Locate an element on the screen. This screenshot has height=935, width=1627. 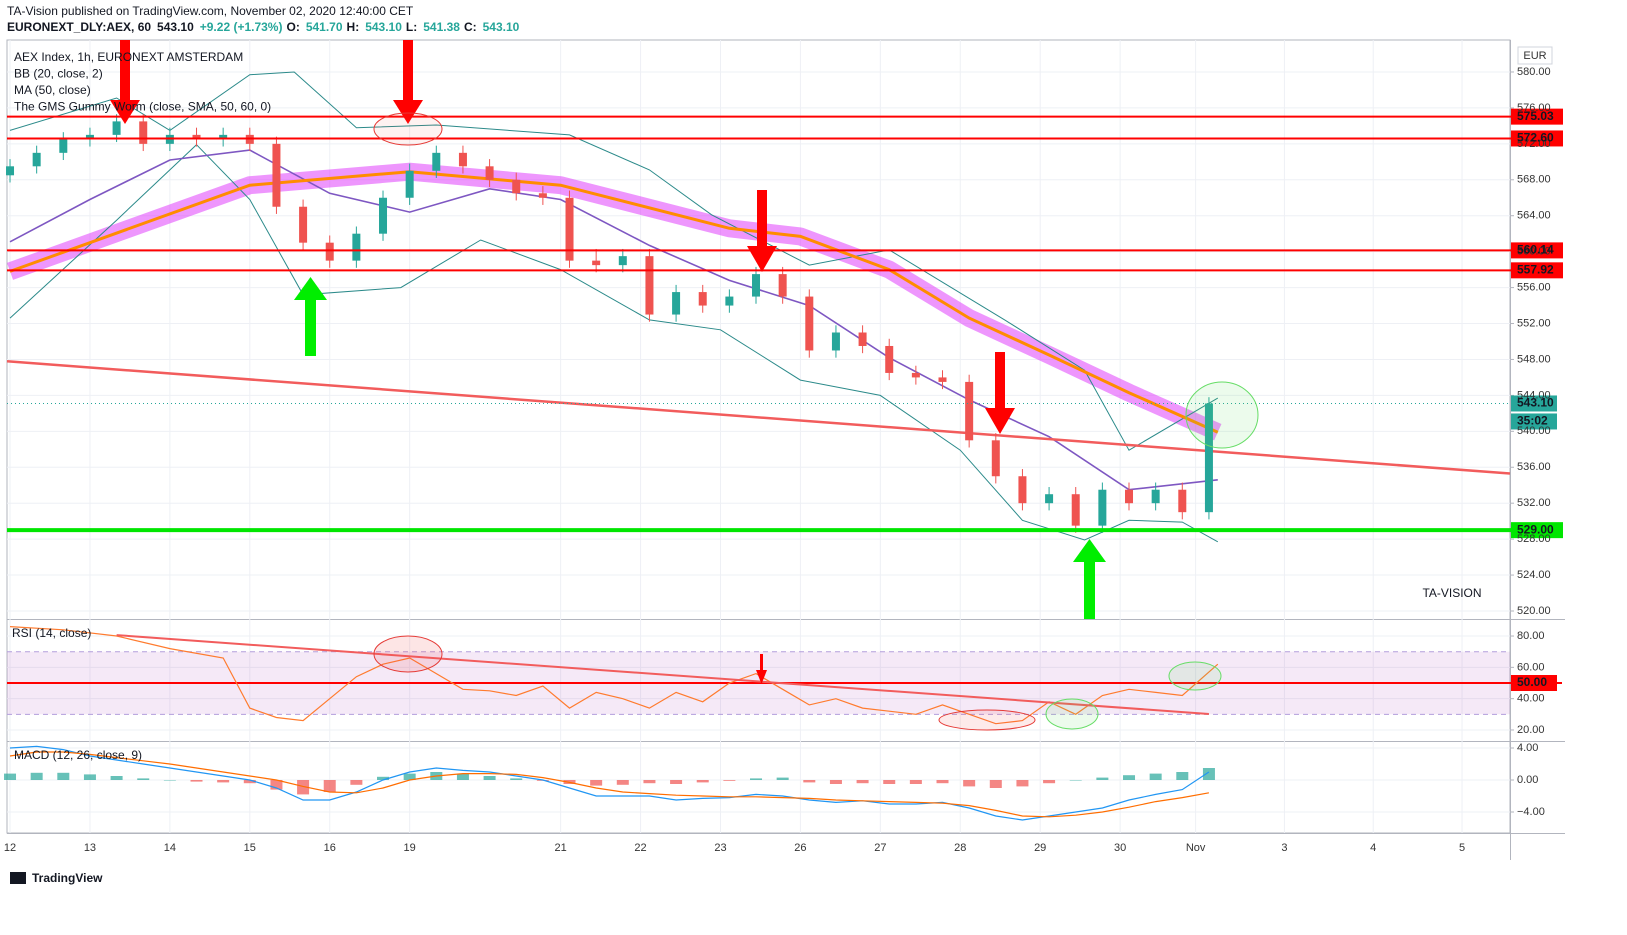
currency-box is located at coordinates (1535, 55).